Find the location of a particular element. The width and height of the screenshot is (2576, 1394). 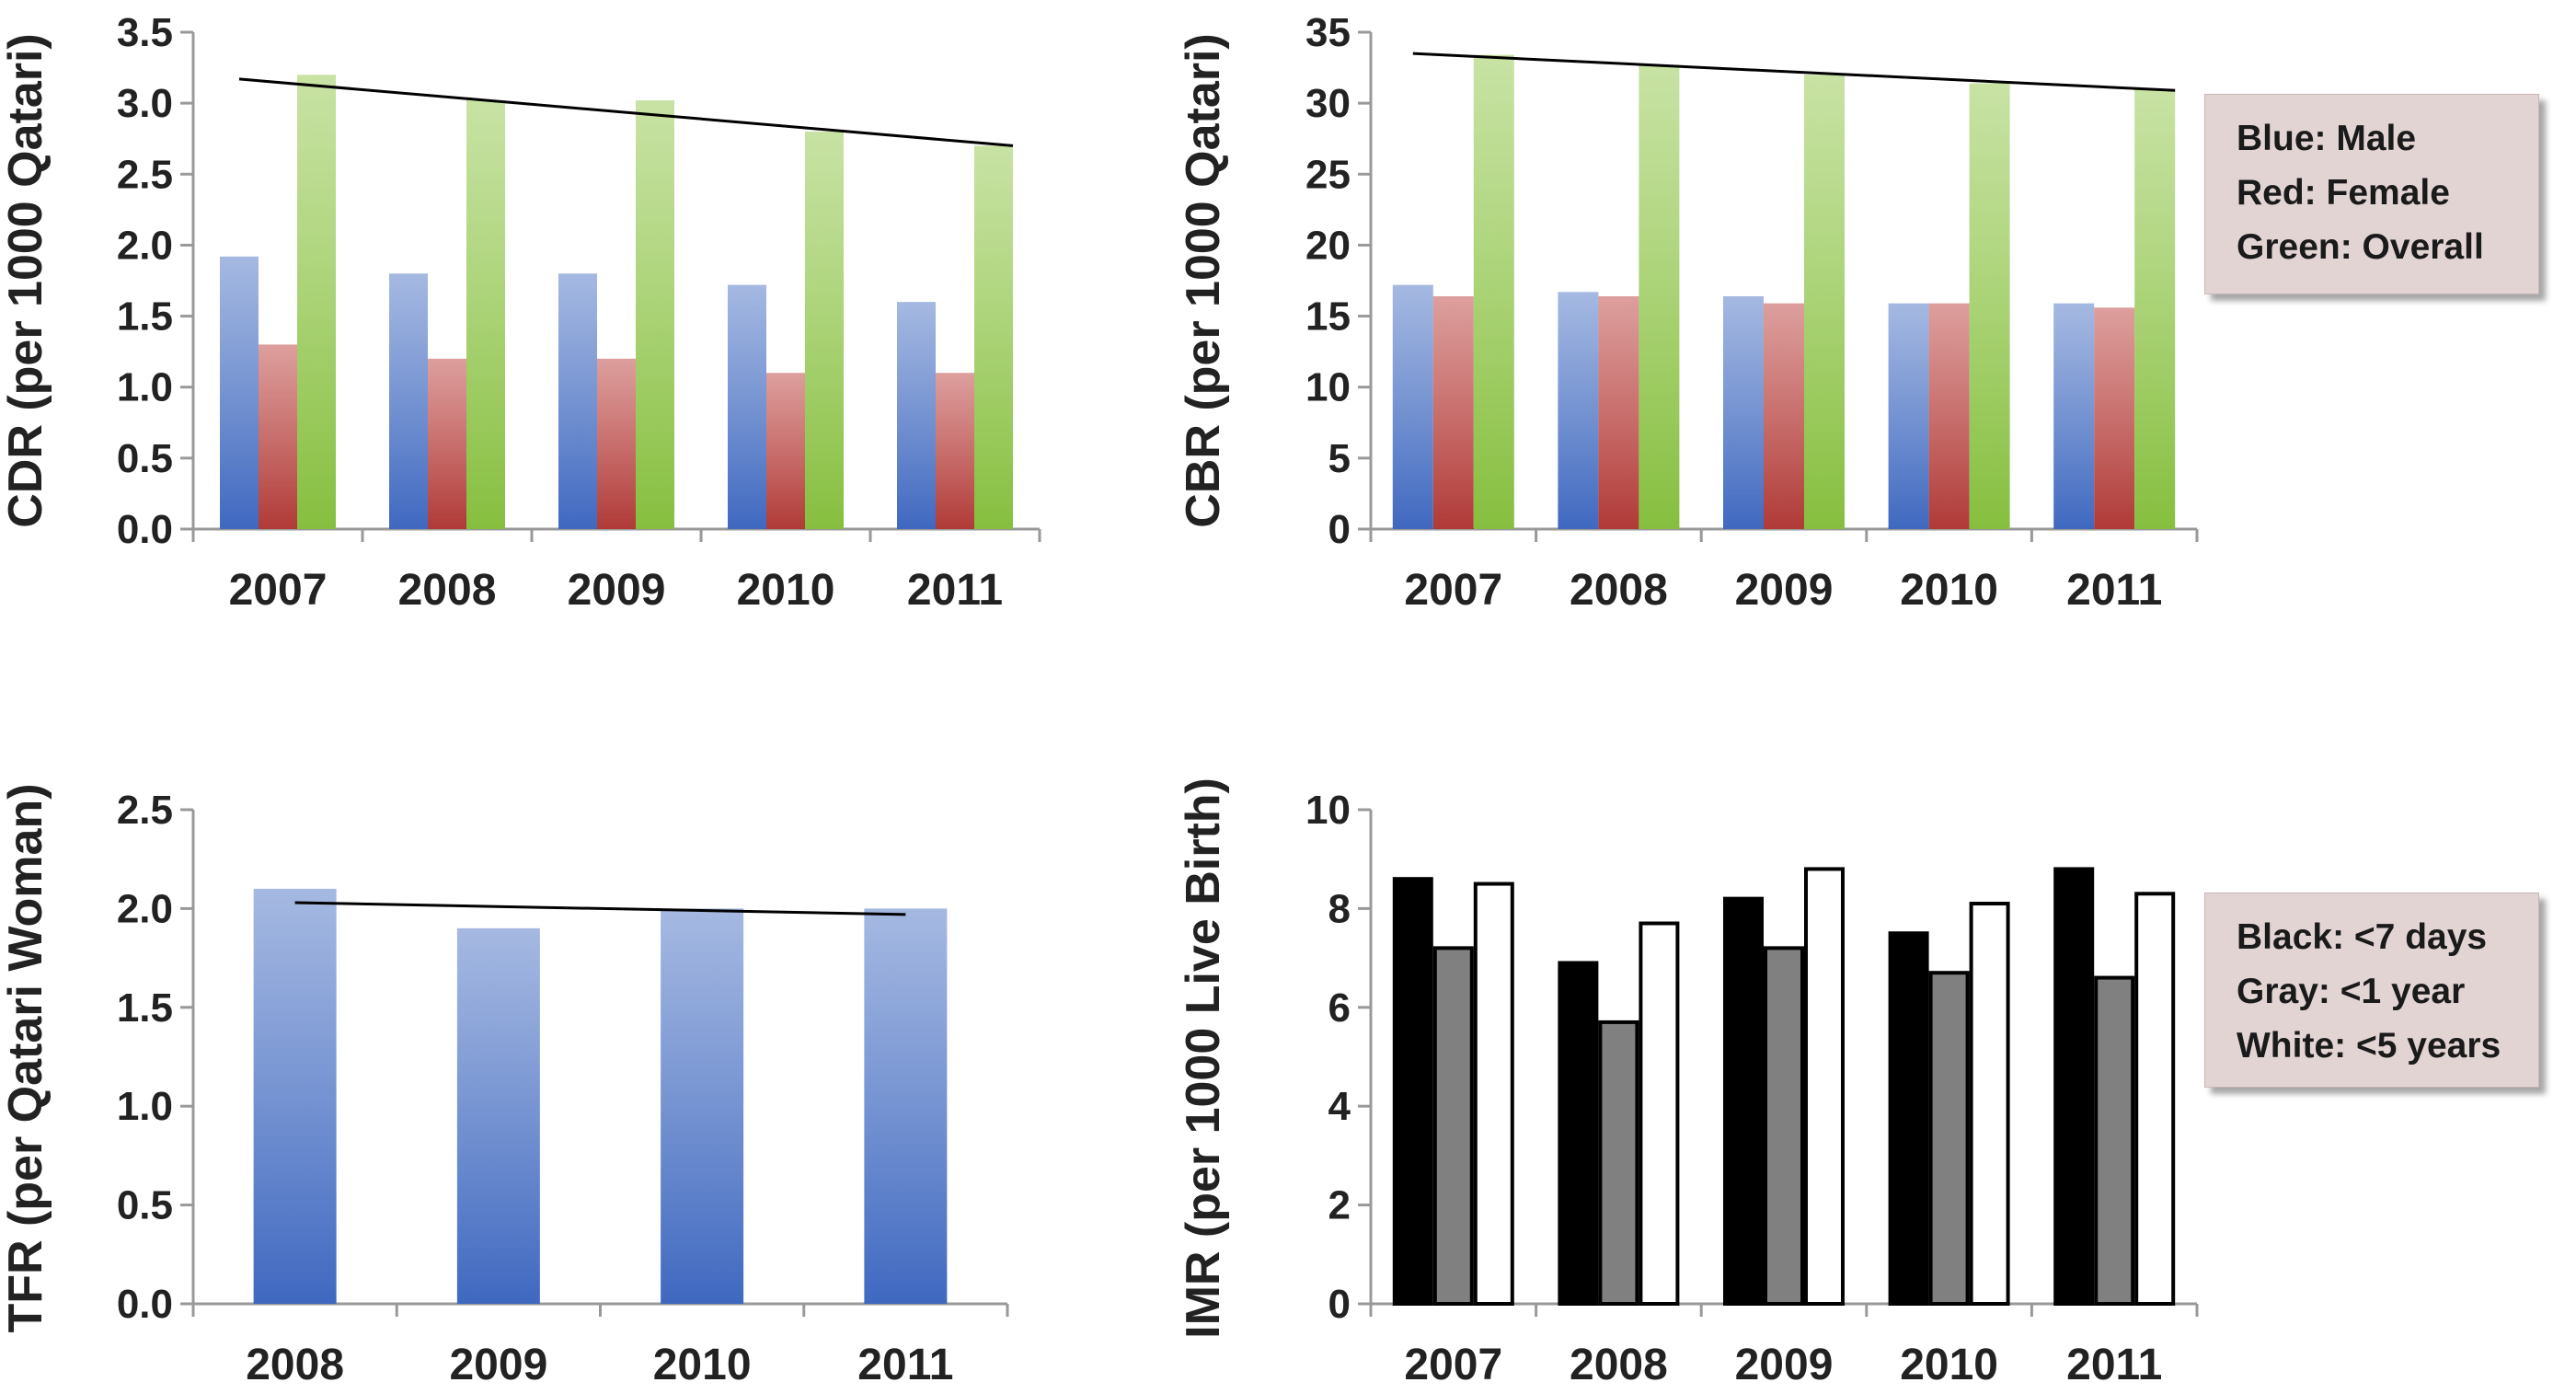

cbr-y-tick-label: 0 is located at coordinates (1339, 529).